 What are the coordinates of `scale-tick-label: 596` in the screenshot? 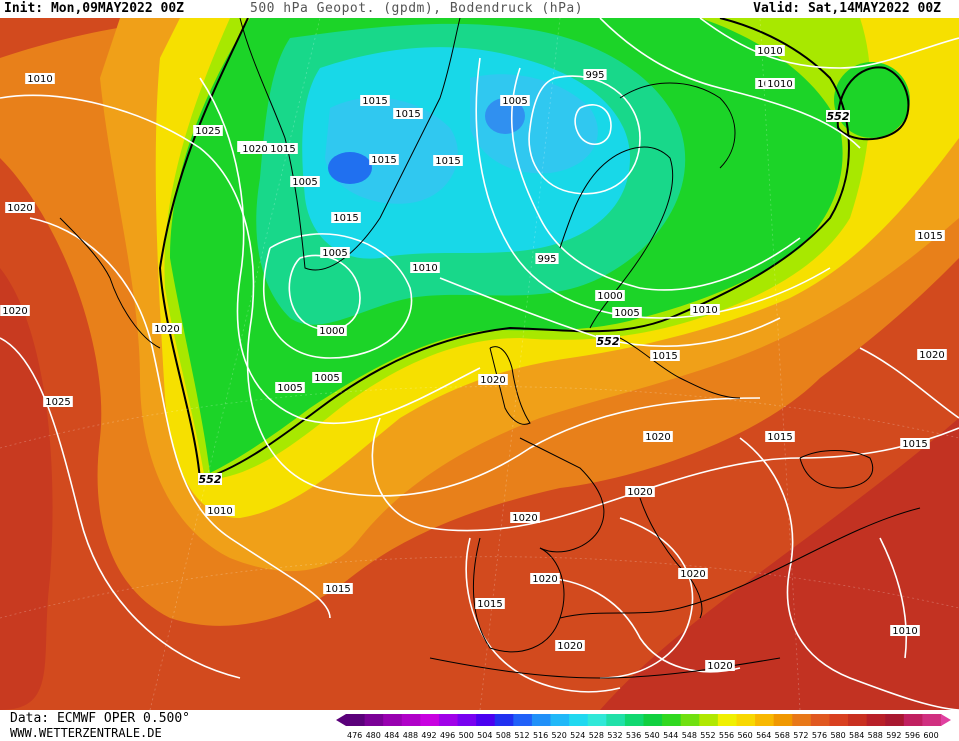 It's located at (912, 735).